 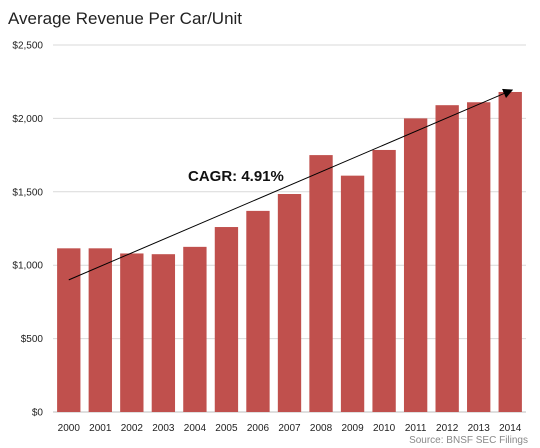 What do you see at coordinates (27, 46) in the screenshot?
I see `y-tick-label: $2,500` at bounding box center [27, 46].